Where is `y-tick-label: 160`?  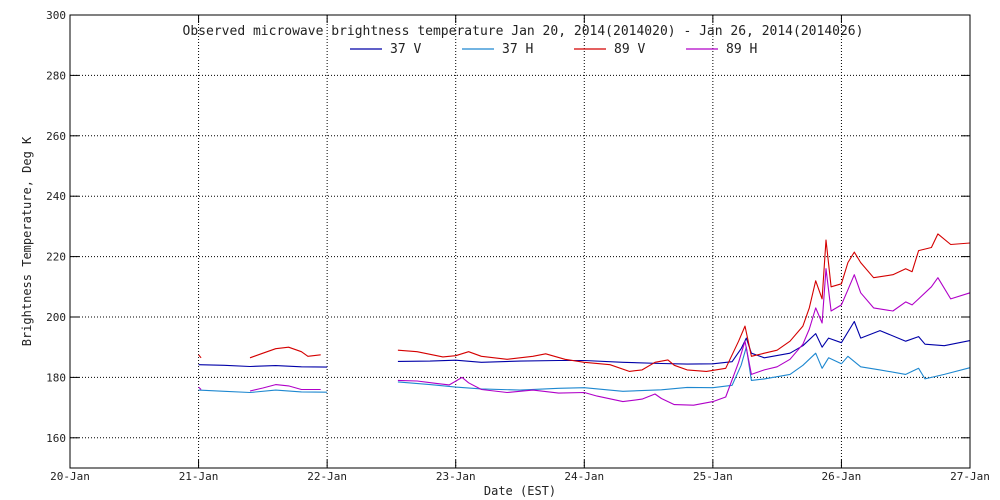 y-tick-label: 160 is located at coordinates (56, 438).